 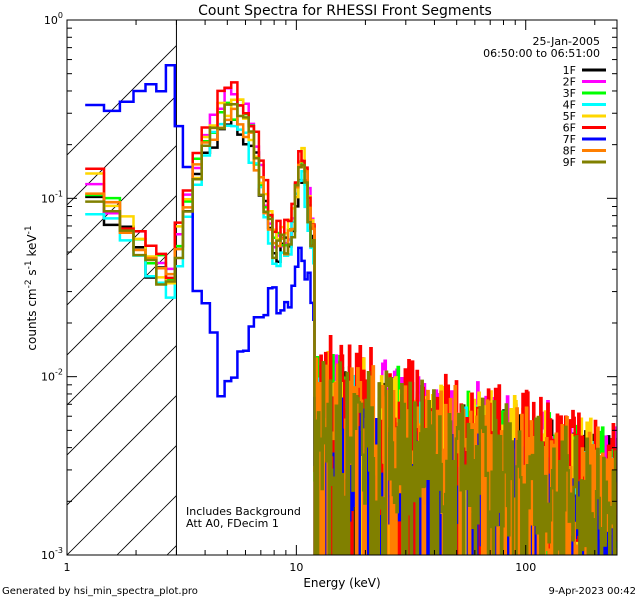 What do you see at coordinates (52, 197) in the screenshot?
I see `y-tick-label: 10⁻¹` at bounding box center [52, 197].